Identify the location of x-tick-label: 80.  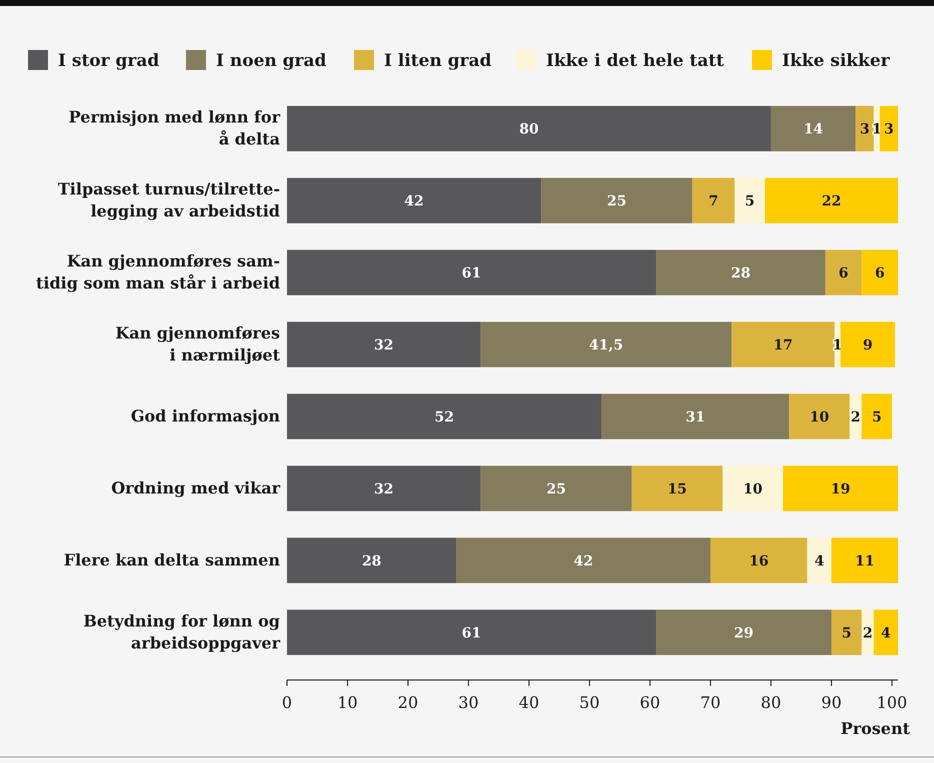
(771, 702).